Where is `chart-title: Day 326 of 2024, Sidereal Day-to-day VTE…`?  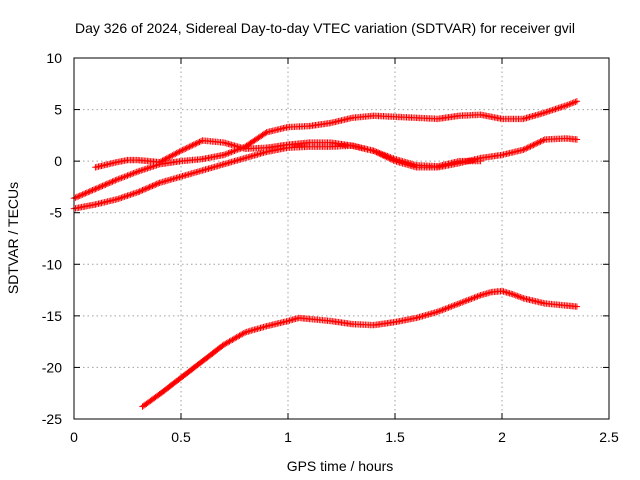 chart-title: Day 326 of 2024, Sidereal Day-to-day VTE… is located at coordinates (325, 28).